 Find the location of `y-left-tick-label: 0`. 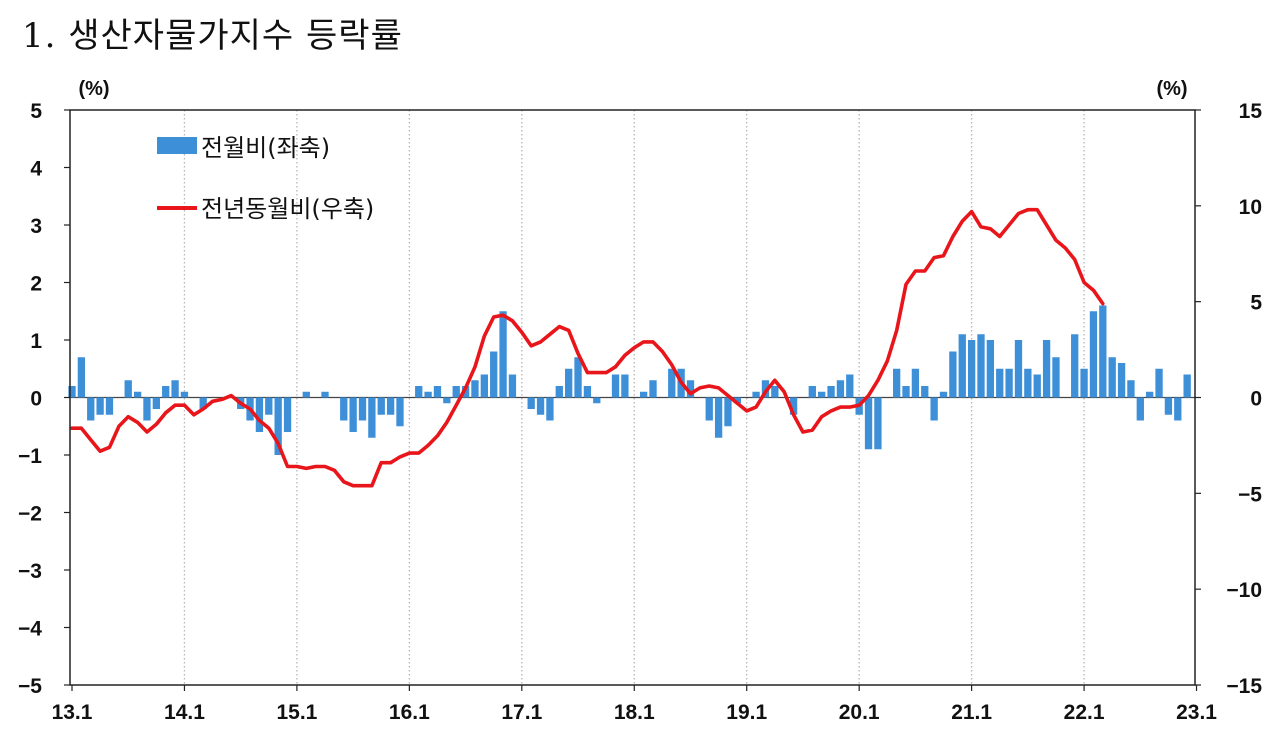

y-left-tick-label: 0 is located at coordinates (36, 399).